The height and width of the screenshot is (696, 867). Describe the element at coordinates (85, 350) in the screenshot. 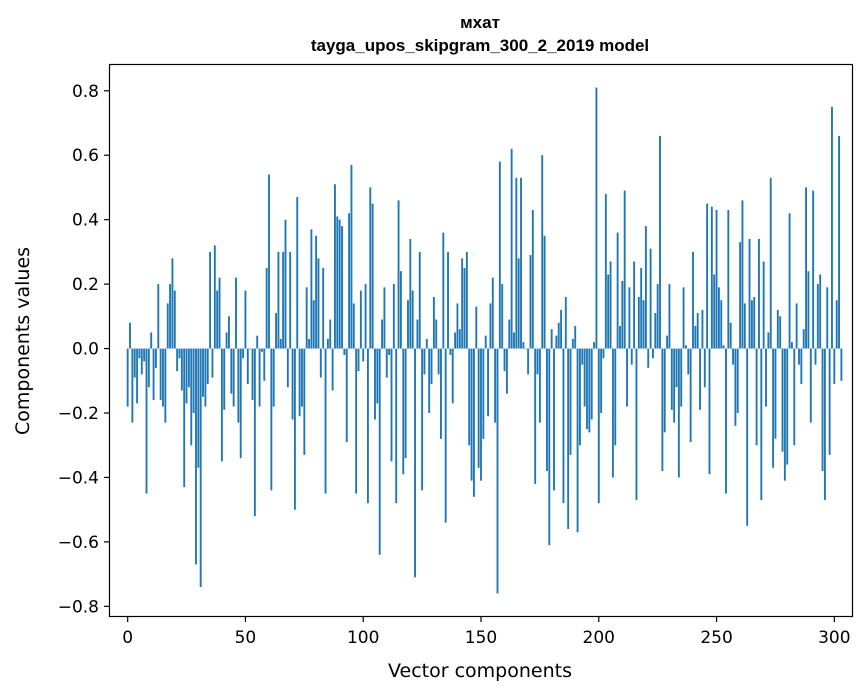

I see `y-tick-label: 0.0` at that location.